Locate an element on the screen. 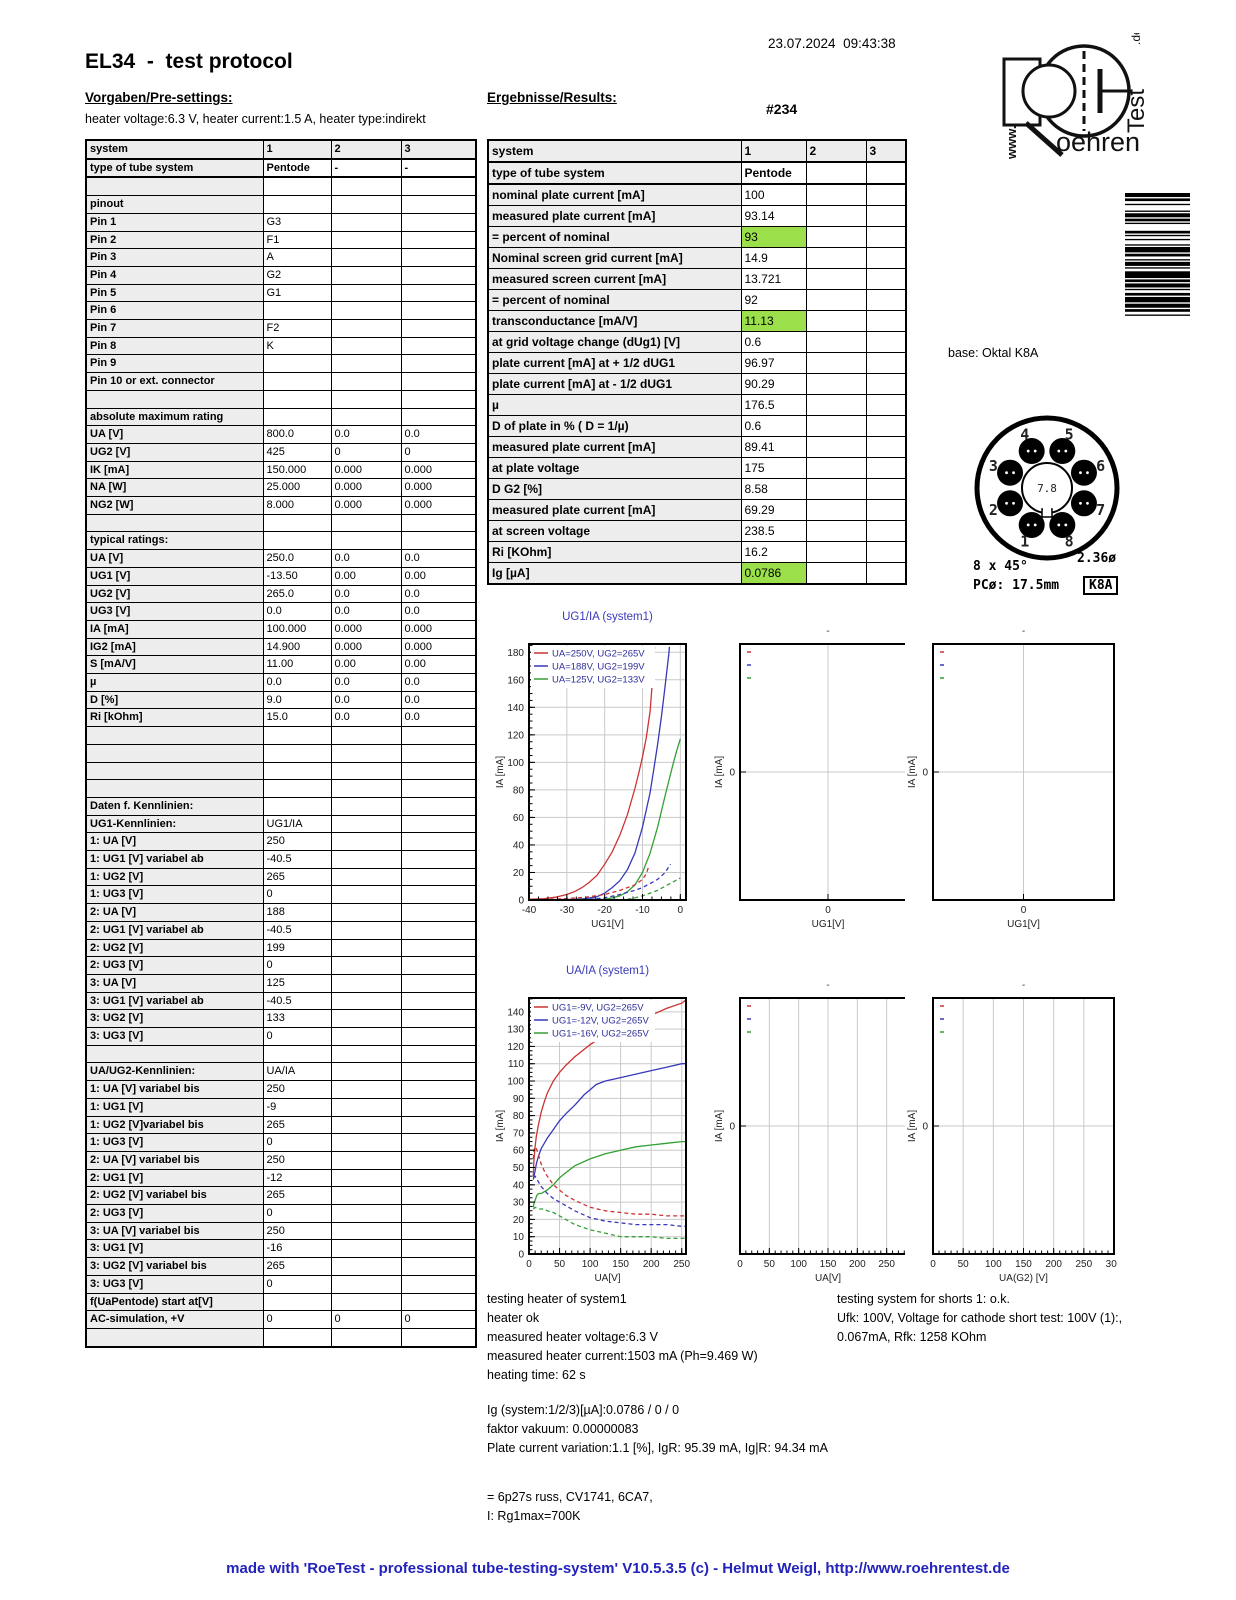  cell-value: 199 is located at coordinates (297, 948).